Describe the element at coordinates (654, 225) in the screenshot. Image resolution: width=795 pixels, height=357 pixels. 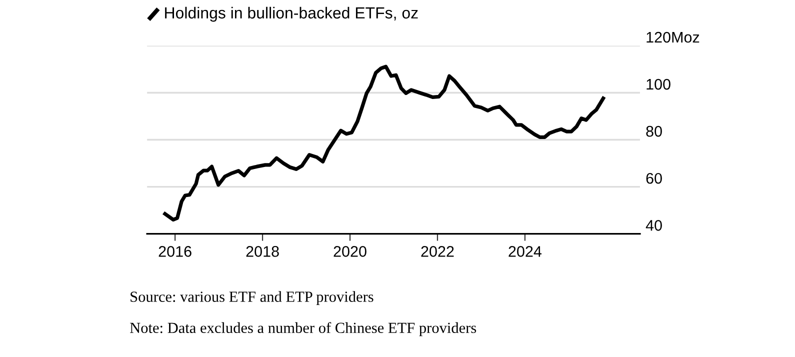
I see `y-tick-label: 40` at that location.